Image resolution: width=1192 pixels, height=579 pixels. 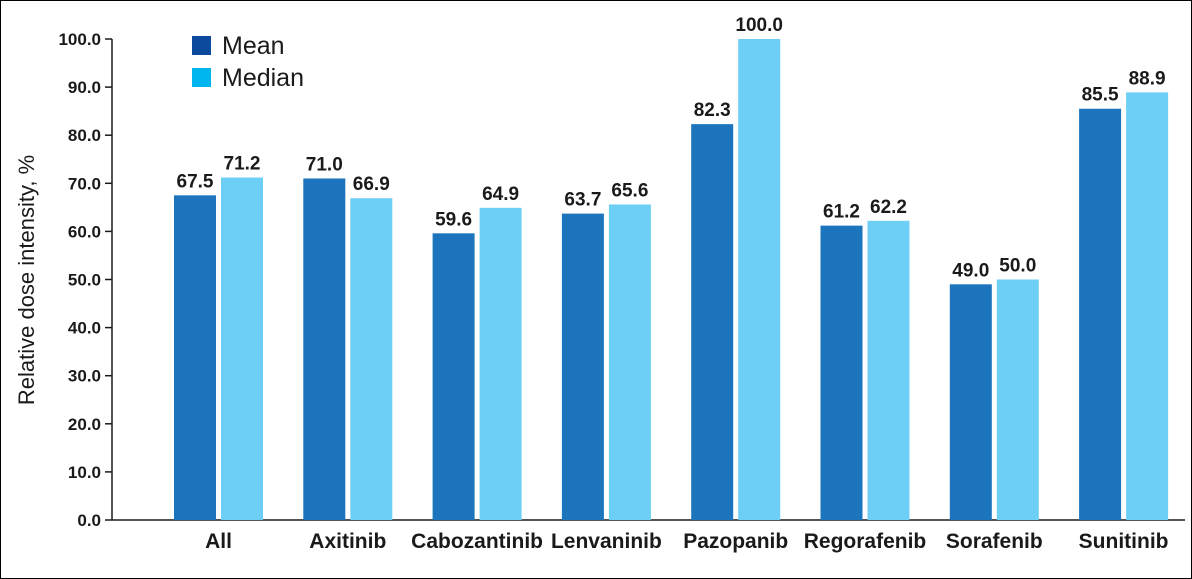 I want to click on legend-swatch-mean, so click(x=201, y=45).